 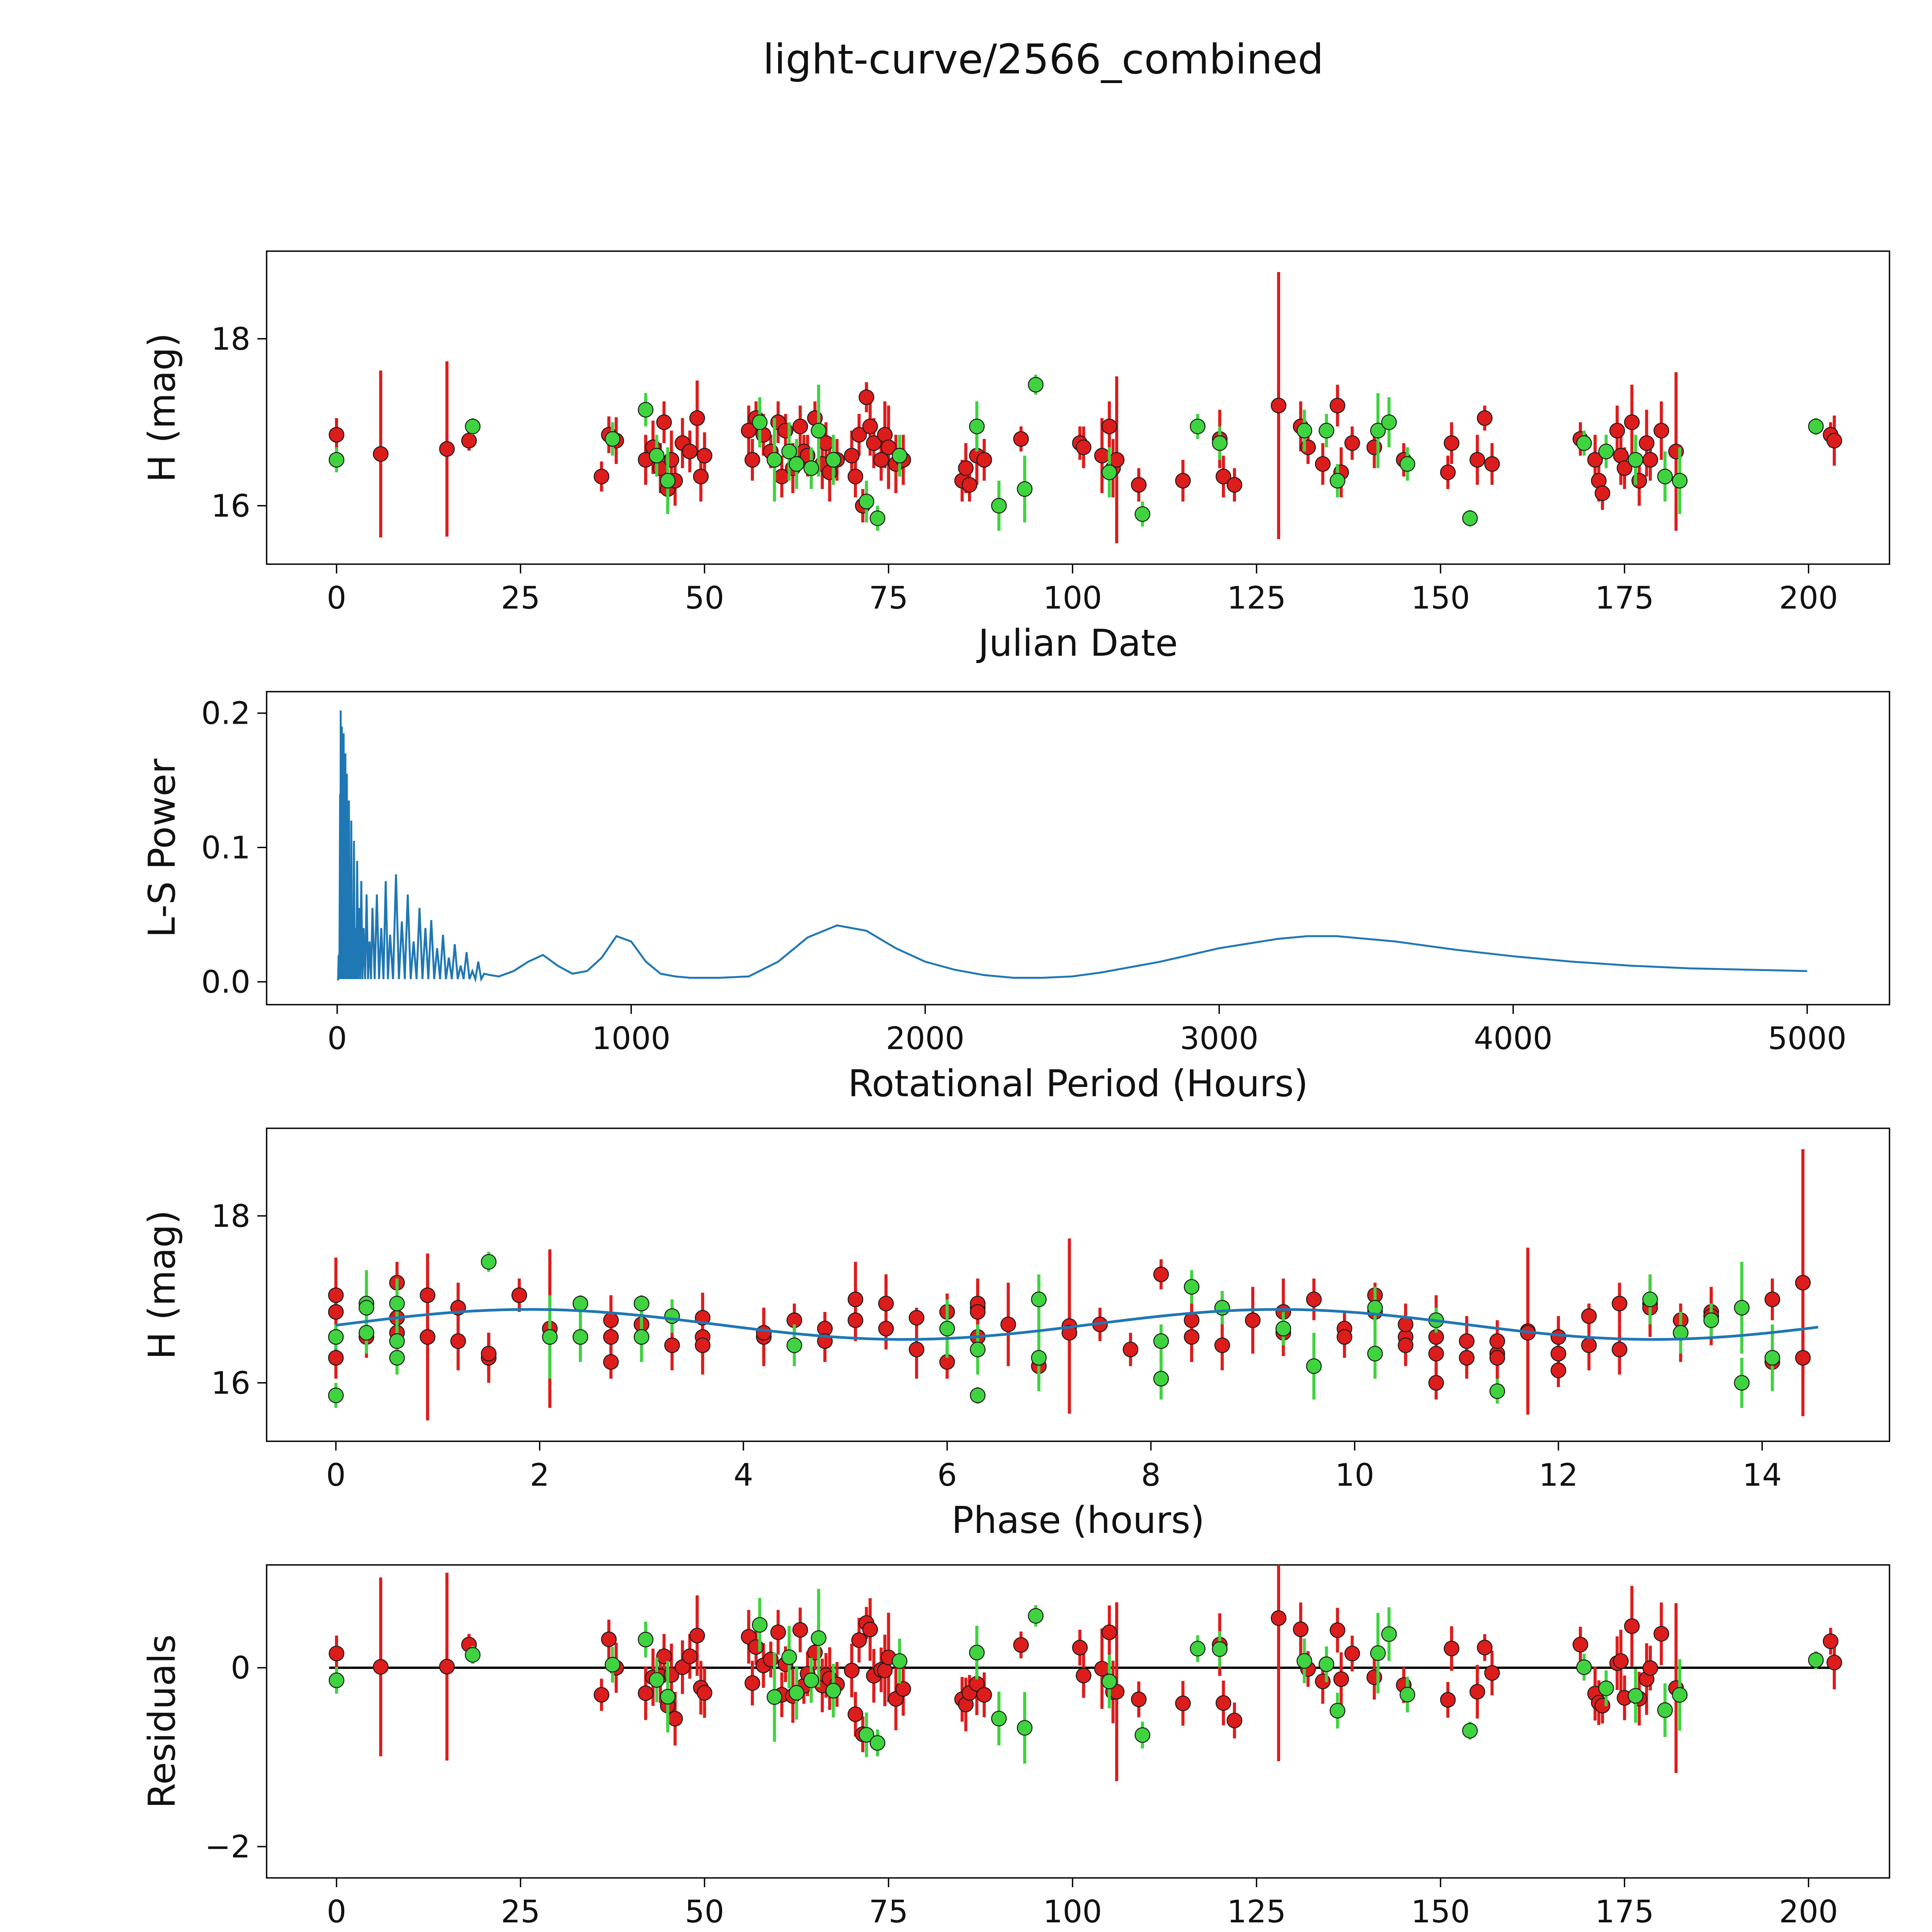 I want to click on svg-text: 2000, so click(x=926, y=1038).